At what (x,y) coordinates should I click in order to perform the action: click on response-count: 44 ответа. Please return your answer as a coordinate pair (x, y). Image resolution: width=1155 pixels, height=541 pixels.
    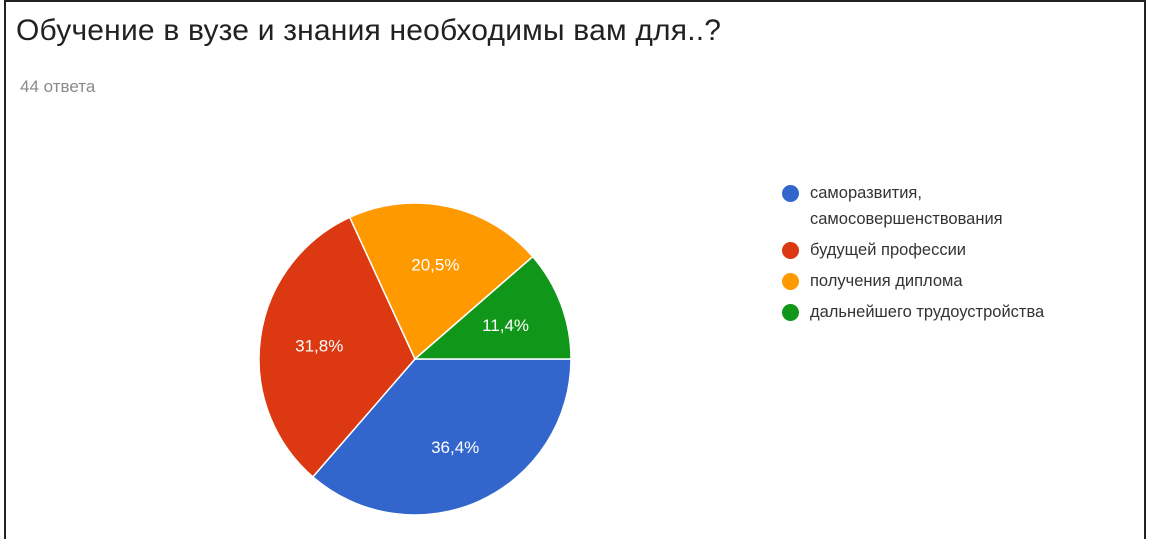
    Looking at the image, I should click on (58, 86).